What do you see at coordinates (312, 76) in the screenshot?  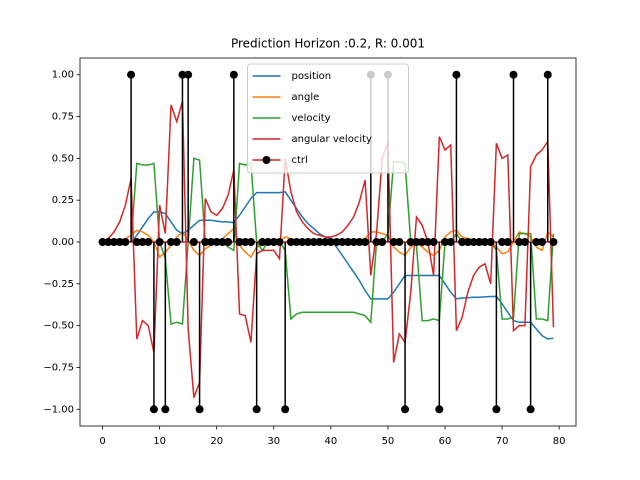 I see `legend-label: position` at bounding box center [312, 76].